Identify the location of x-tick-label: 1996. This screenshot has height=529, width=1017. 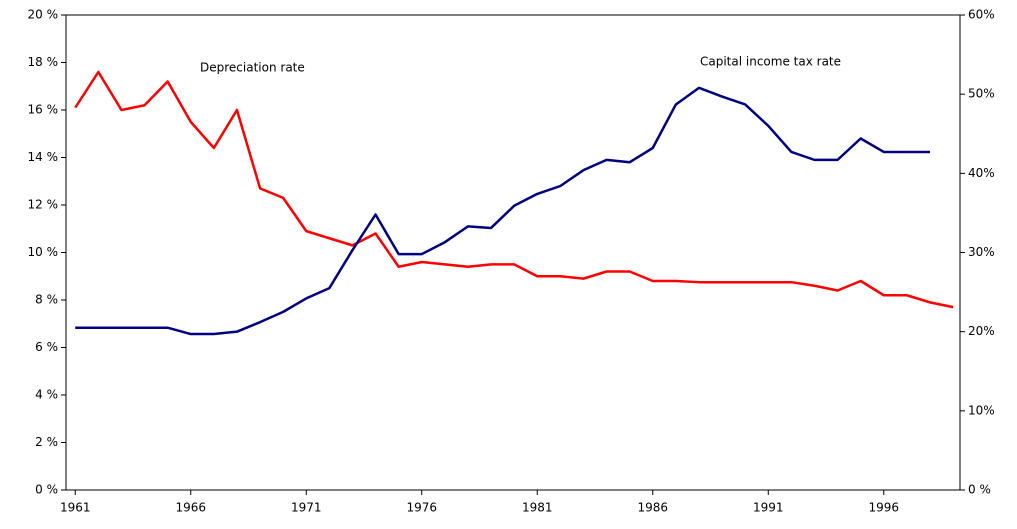
(883, 508).